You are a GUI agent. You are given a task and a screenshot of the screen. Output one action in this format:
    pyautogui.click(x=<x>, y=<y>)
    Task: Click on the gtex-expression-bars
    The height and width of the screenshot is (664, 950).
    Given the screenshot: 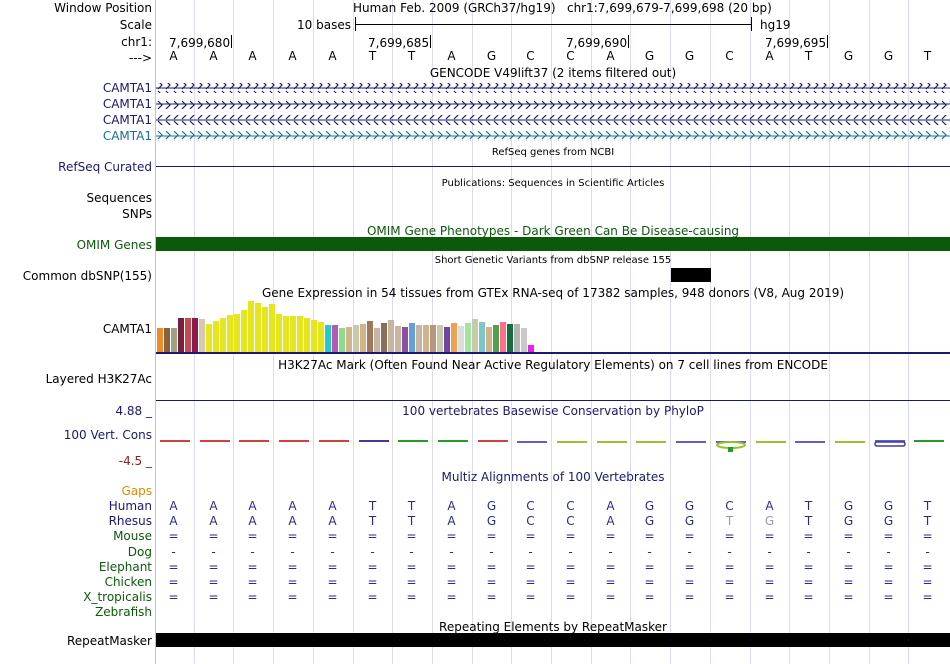 What is the action you would take?
    pyautogui.click(x=346, y=326)
    